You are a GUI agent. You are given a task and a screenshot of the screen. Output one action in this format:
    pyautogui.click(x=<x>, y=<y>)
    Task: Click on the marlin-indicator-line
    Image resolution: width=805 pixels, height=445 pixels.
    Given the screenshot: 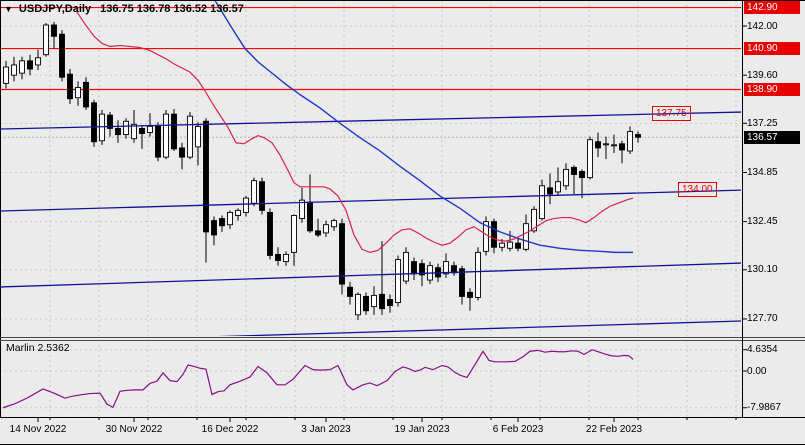 What is the action you would take?
    pyautogui.click(x=318, y=379)
    